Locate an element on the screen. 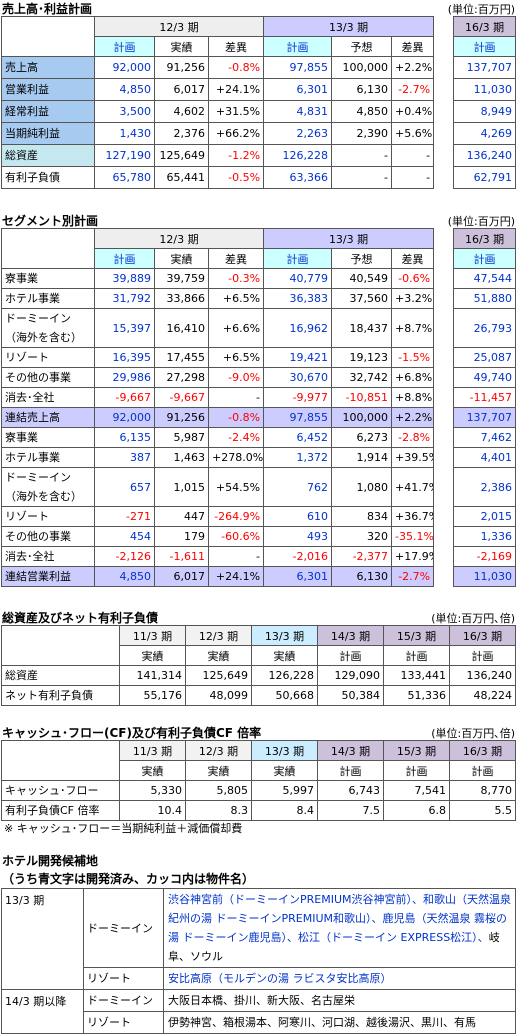  site-name: 伊勢神宮、箱根湯本、阿寒川、河口湖、越後湯沢、黒川、有馬 is located at coordinates (322, 1022).